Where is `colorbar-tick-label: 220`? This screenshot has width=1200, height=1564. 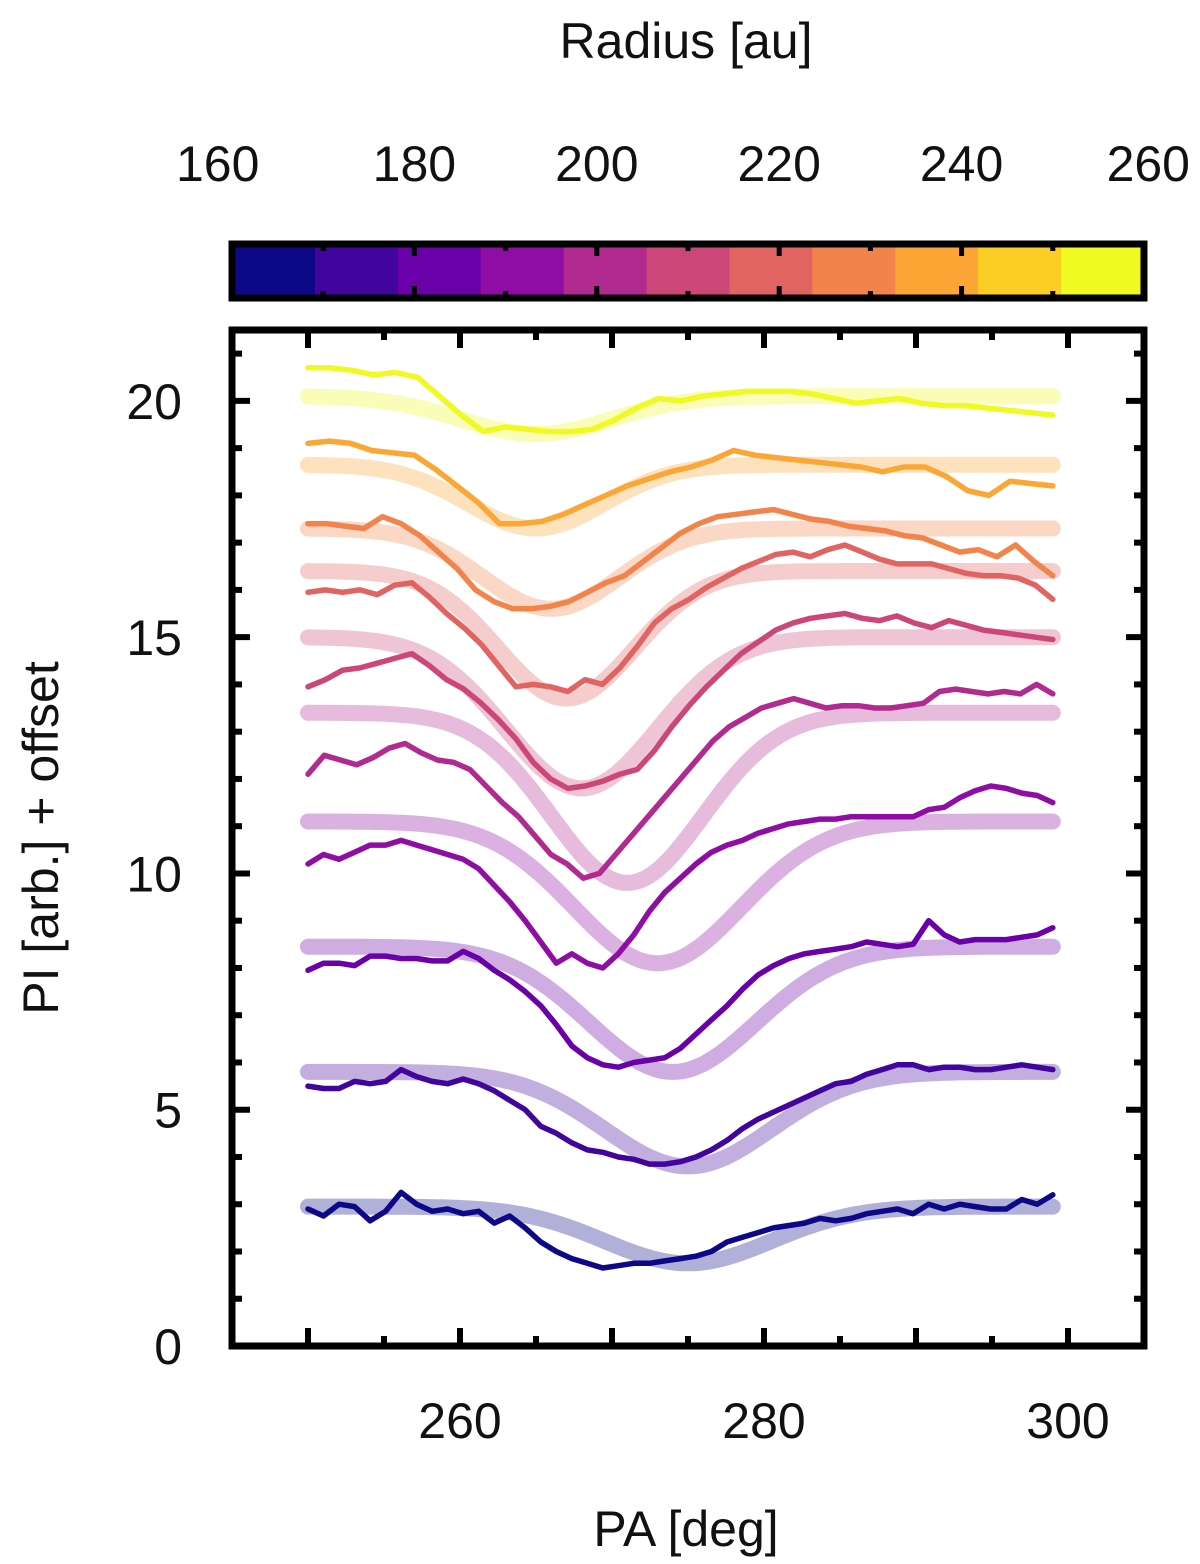
colorbar-tick-label: 220 is located at coordinates (778, 164).